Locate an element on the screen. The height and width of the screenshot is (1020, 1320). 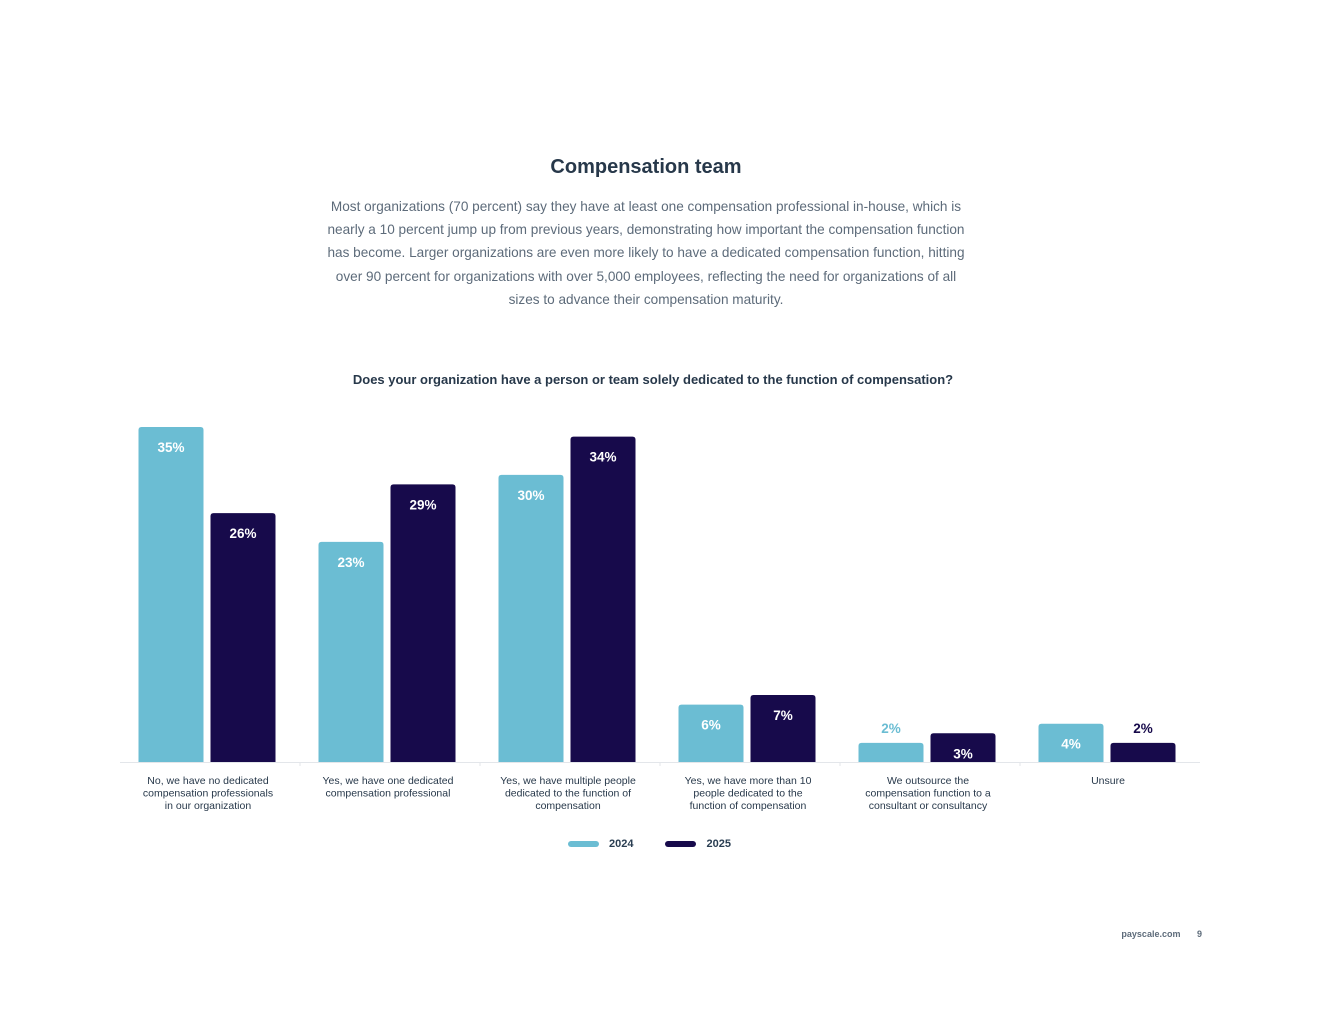
x-tick-label: Unsure is located at coordinates (1108, 781).